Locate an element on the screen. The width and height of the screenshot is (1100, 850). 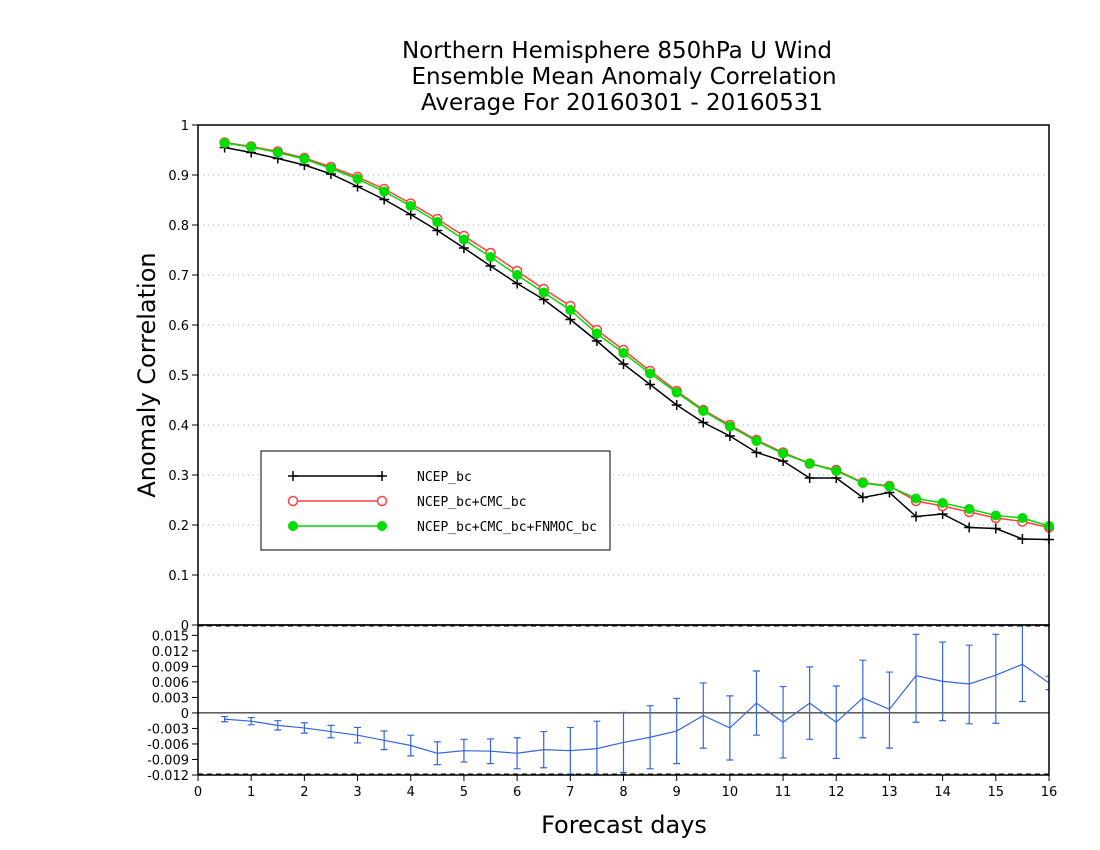
y-axis-label: Anomaly Correlation is located at coordinates (147, 374).